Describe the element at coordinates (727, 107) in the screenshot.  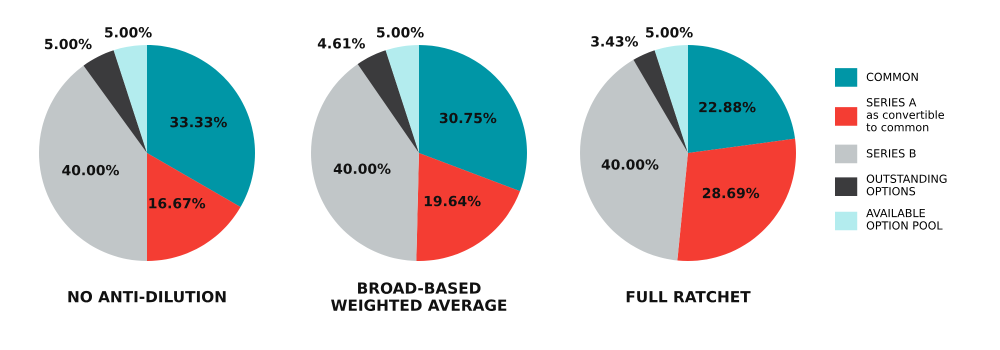
I see `data-label: 22.88%` at that location.